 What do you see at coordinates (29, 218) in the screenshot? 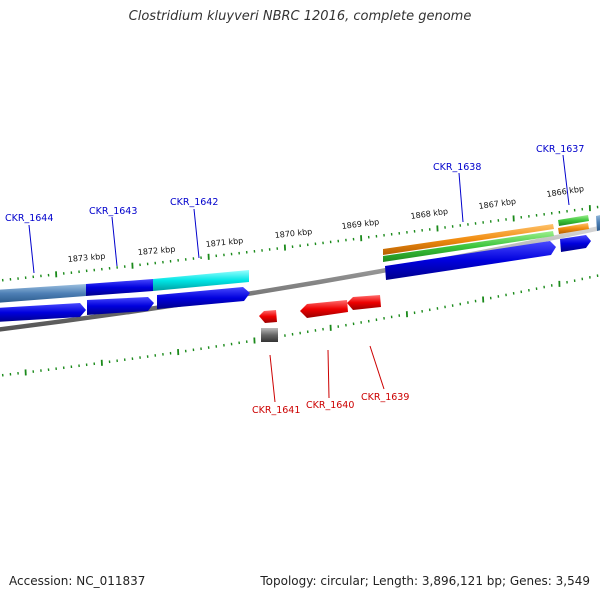
I see `gene-label-forward: CKR_1644` at bounding box center [29, 218].